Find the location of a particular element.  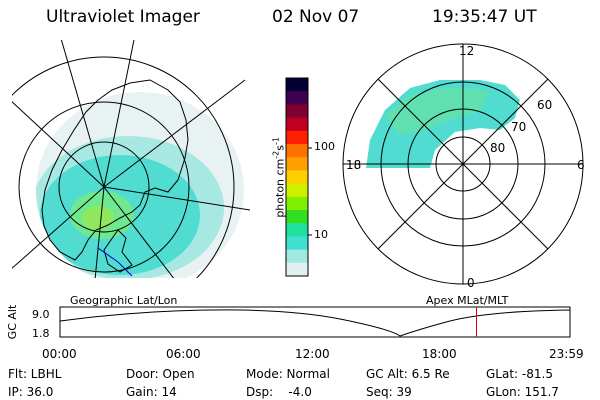

alt-ymin: 1.8 is located at coordinates (41, 333).